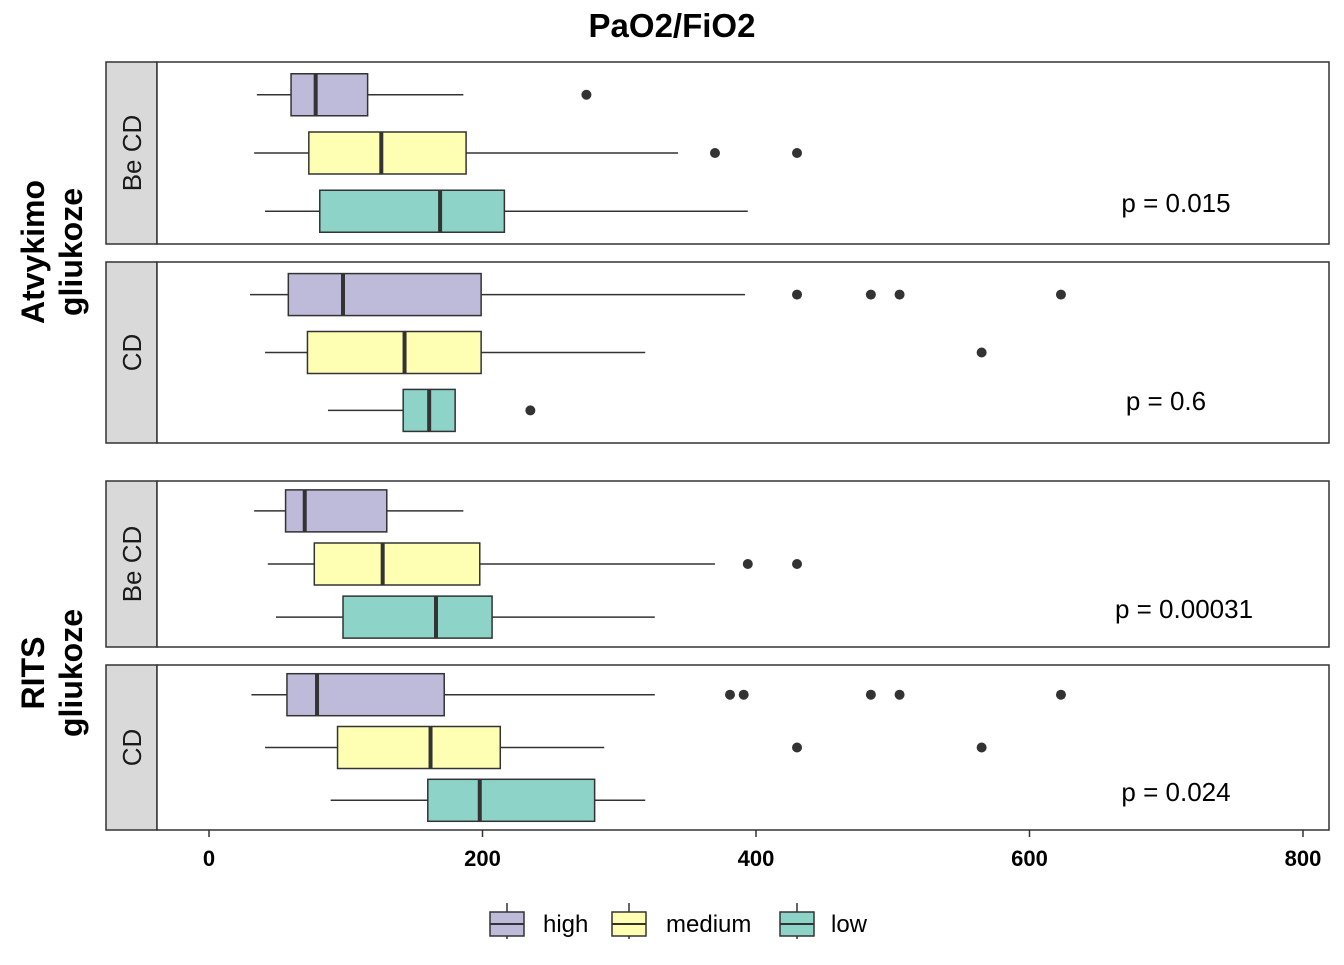 This screenshot has width=1344, height=965. Describe the element at coordinates (1029, 858) in the screenshot. I see `x-tick-label: 600` at that location.